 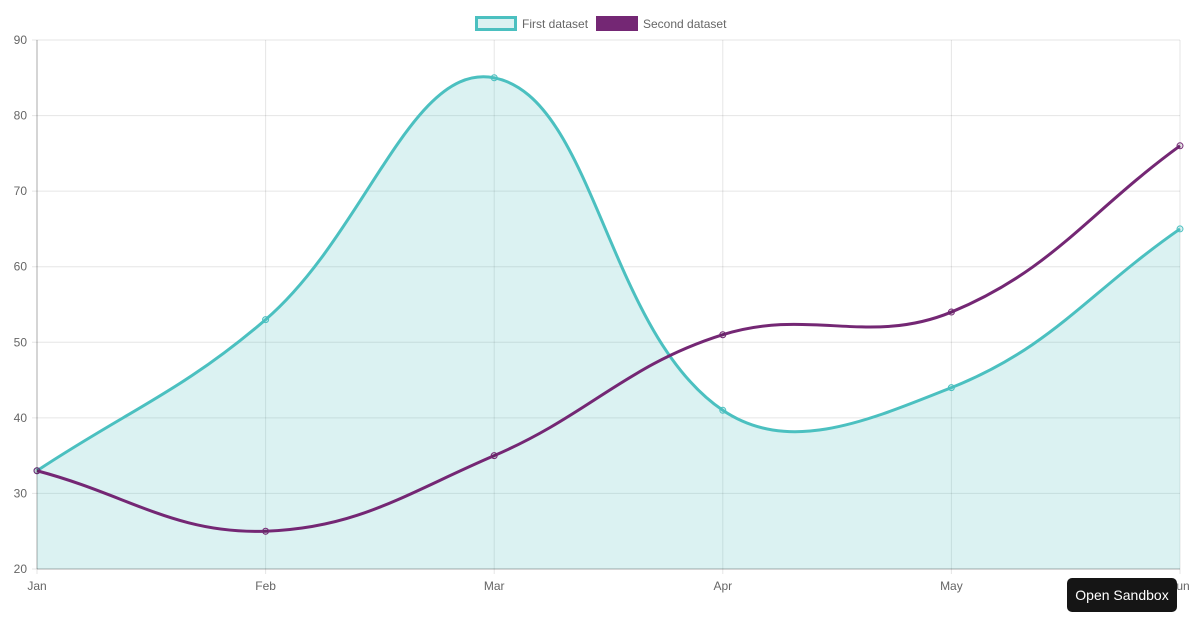 I want to click on legend-label: First dataset, so click(x=555, y=24).